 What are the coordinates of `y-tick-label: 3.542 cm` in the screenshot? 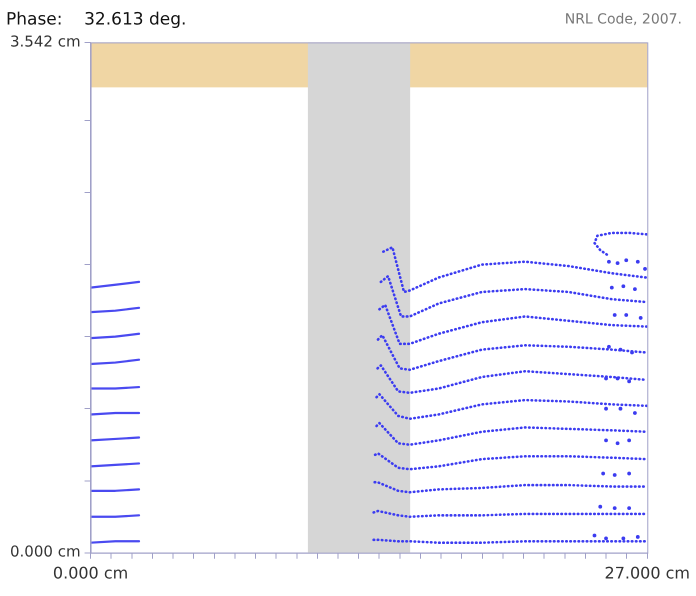 It's located at (45, 41).